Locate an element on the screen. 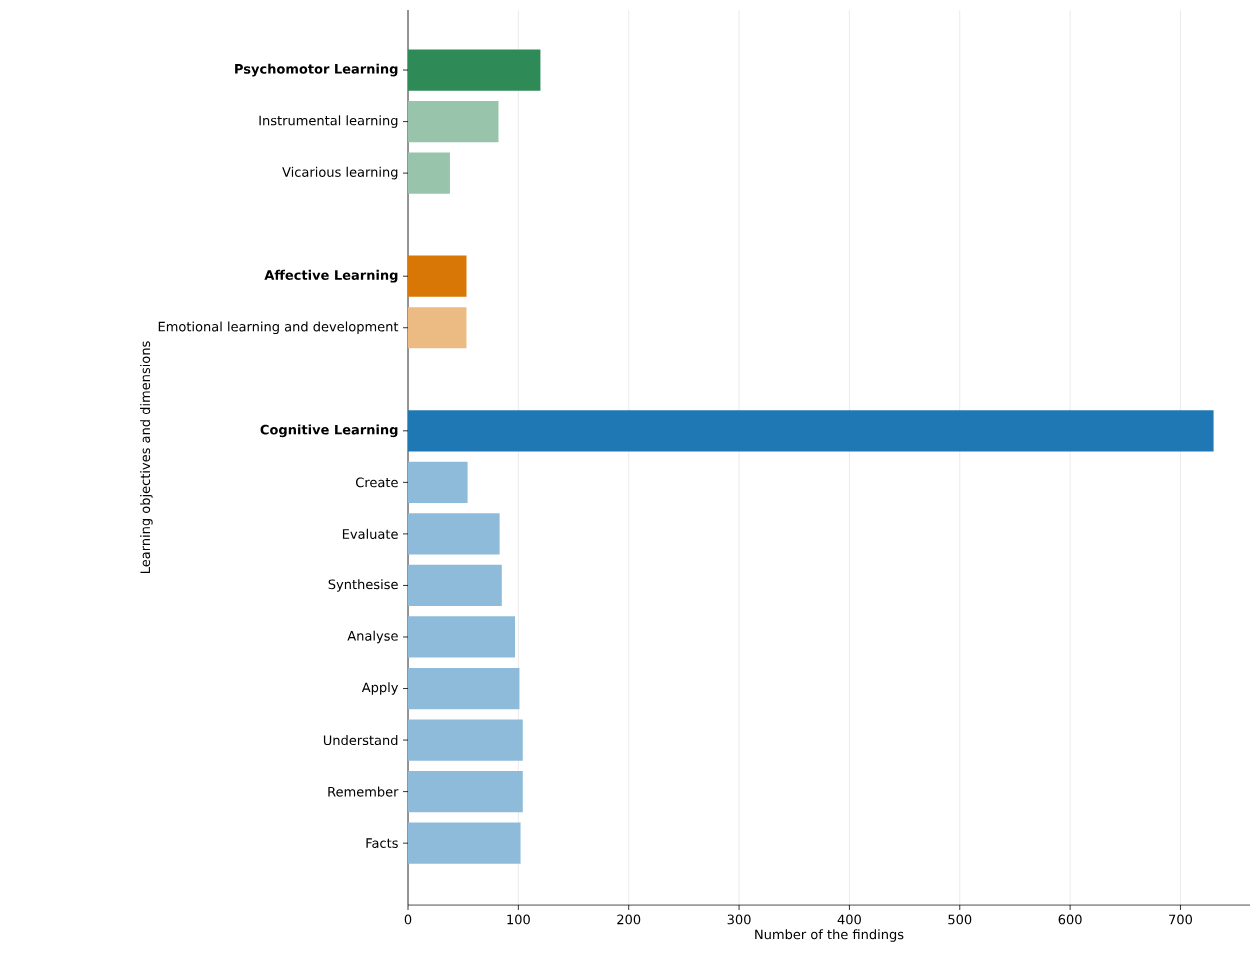 This screenshot has height=963, width=1250. x-tick-label: 300 is located at coordinates (739, 919).